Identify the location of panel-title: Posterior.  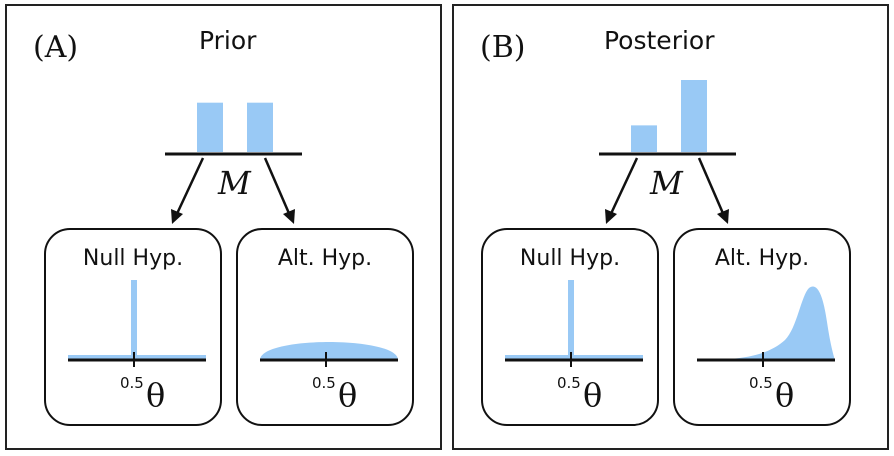
(659, 40).